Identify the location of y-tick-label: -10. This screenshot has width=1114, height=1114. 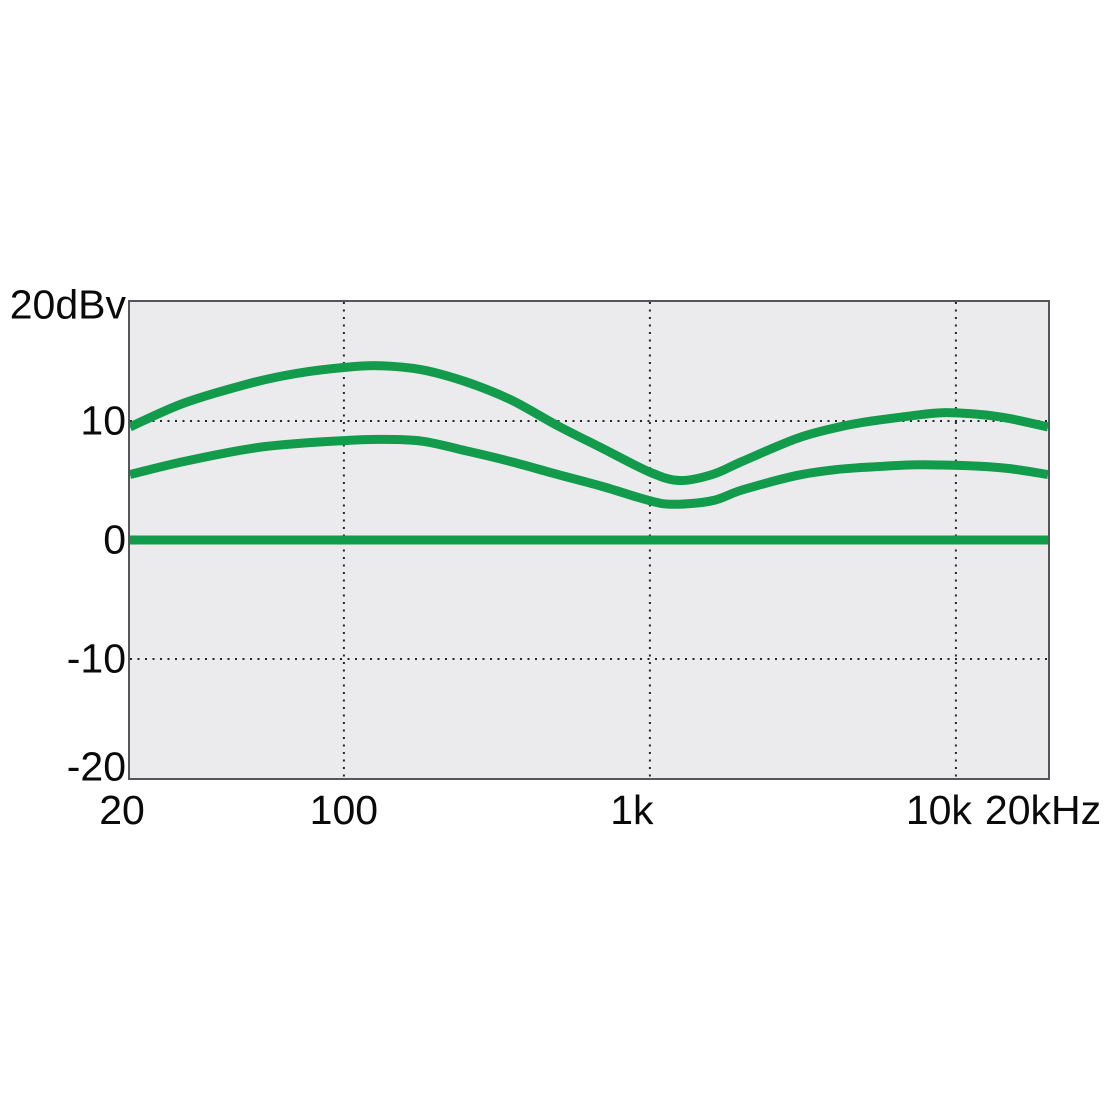
(96, 658).